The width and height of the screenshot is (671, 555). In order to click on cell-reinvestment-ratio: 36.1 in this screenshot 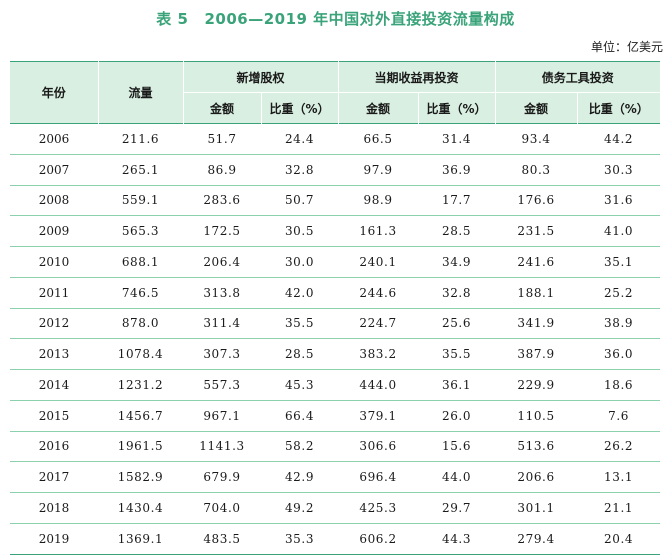, I will do `click(457, 385)`.